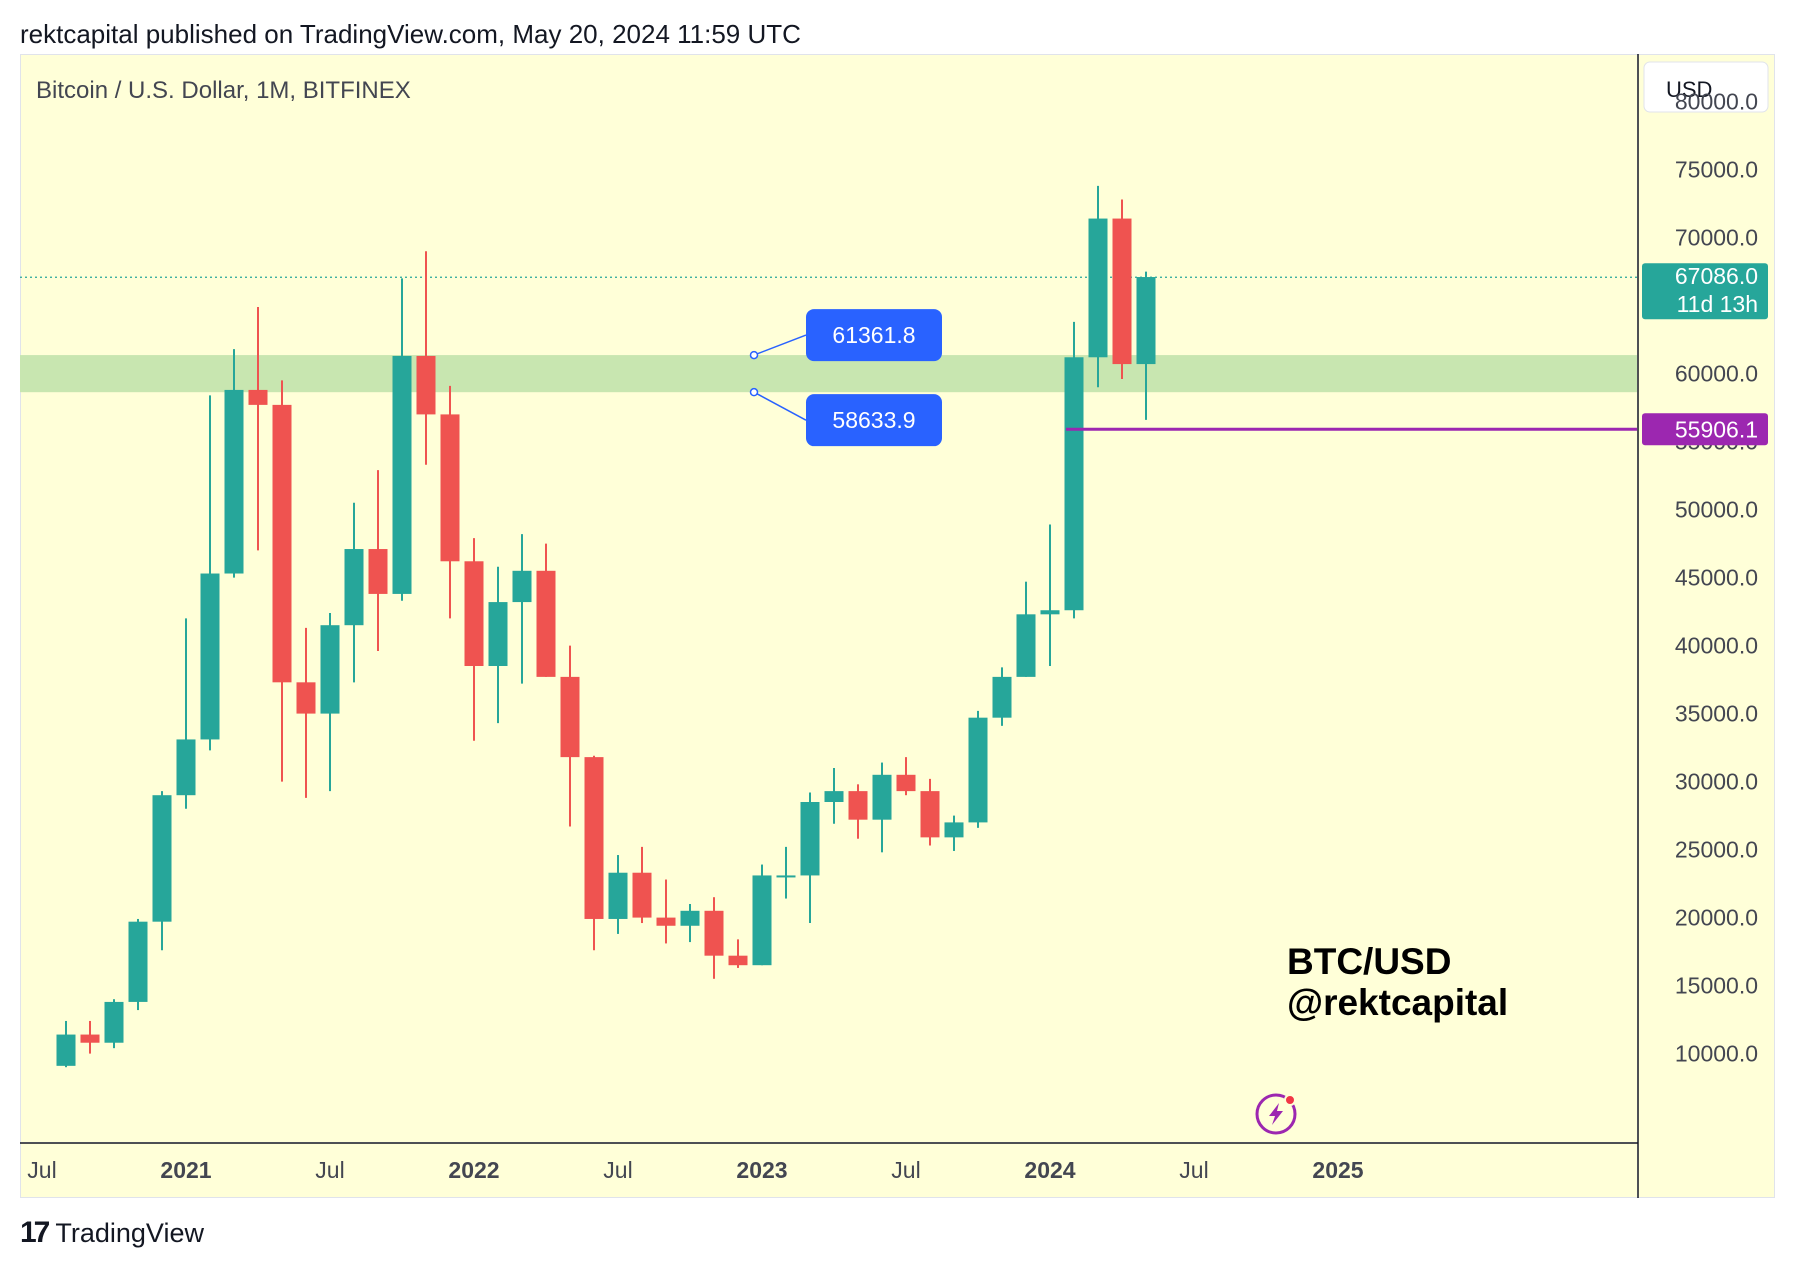 The height and width of the screenshot is (1266, 1794). What do you see at coordinates (873, 420) in the screenshot?
I see `label-text: 58633.9` at bounding box center [873, 420].